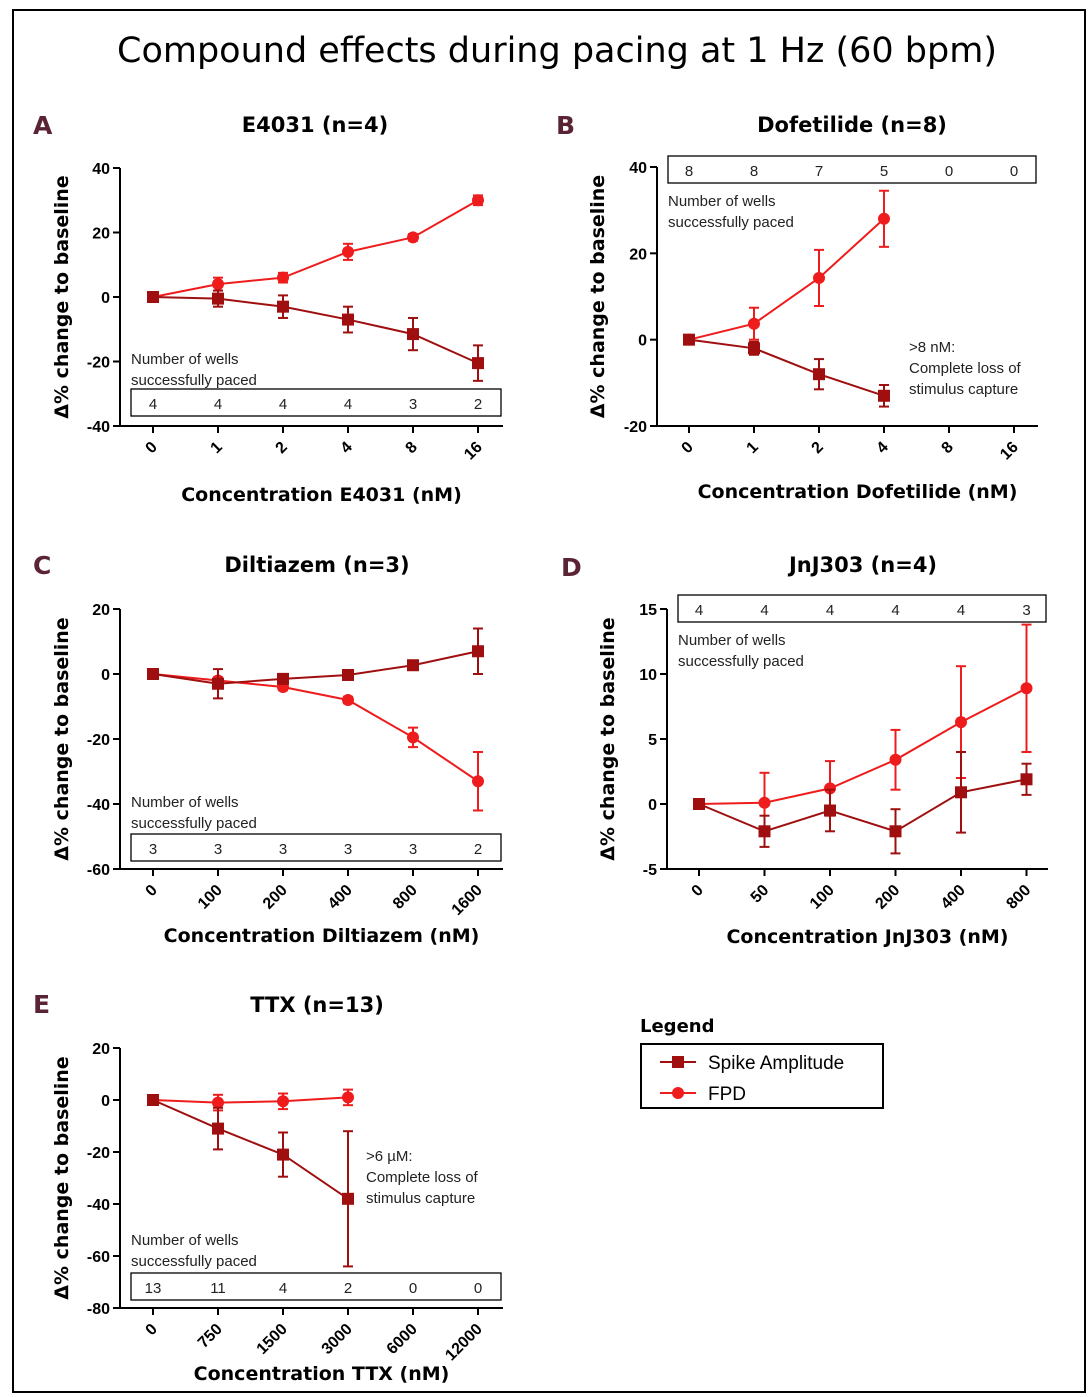 This screenshot has height=1397, width=1091. I want to click on y-tick-label: -60, so click(98, 870).